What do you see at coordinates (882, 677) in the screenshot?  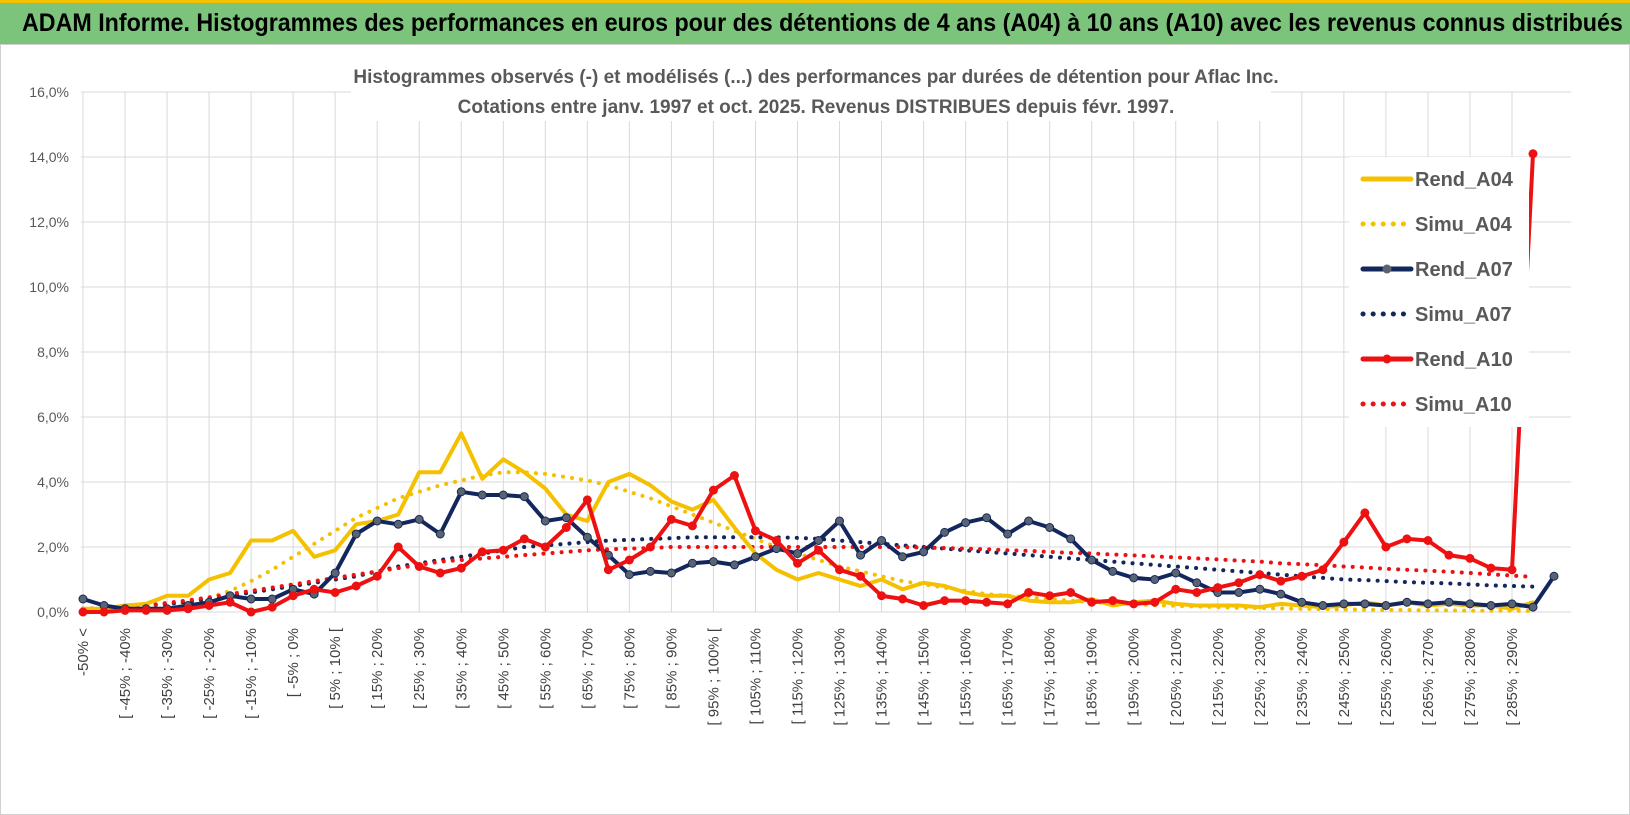 I see `x-tick-label: [ 135% ; 140%` at bounding box center [882, 677].